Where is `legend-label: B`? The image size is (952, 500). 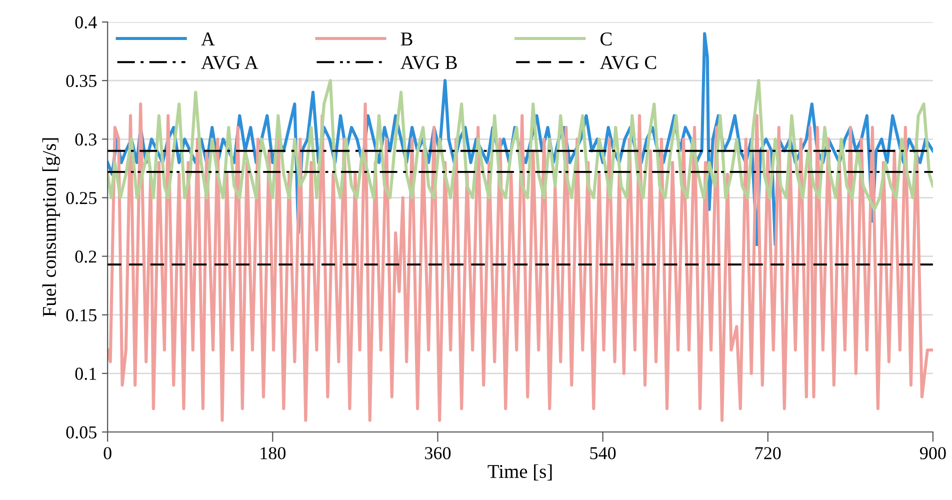 legend-label: B is located at coordinates (406, 39).